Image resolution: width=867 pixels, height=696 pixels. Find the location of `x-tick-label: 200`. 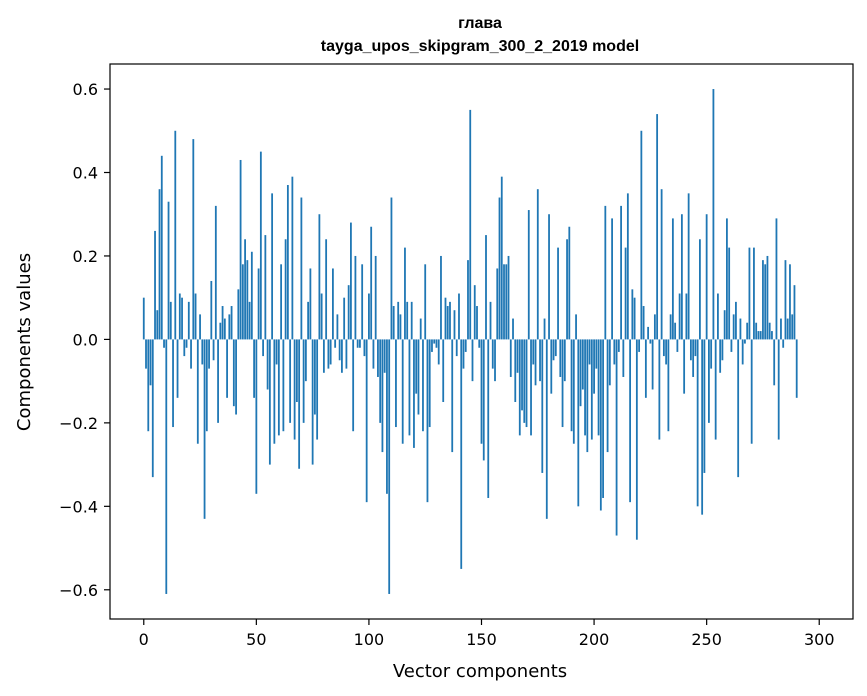

x-tick-label: 200 is located at coordinates (594, 639).